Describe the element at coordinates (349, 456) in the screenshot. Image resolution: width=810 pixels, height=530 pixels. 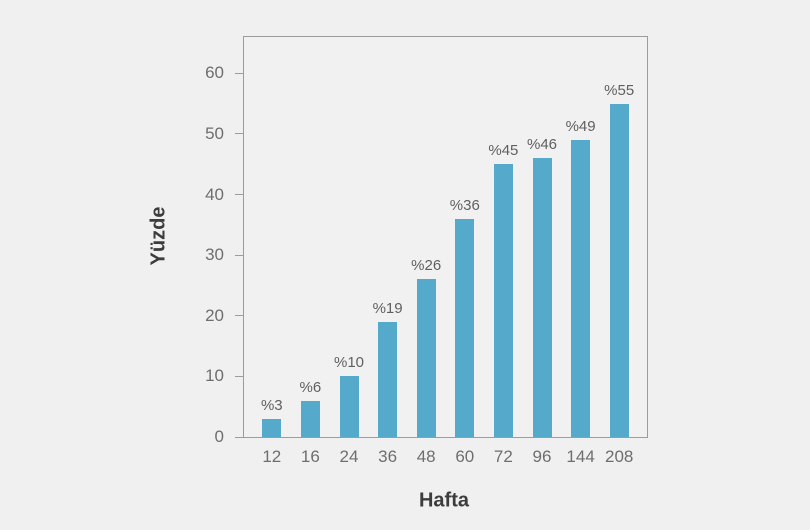
I see `x-tick-label: 24` at that location.